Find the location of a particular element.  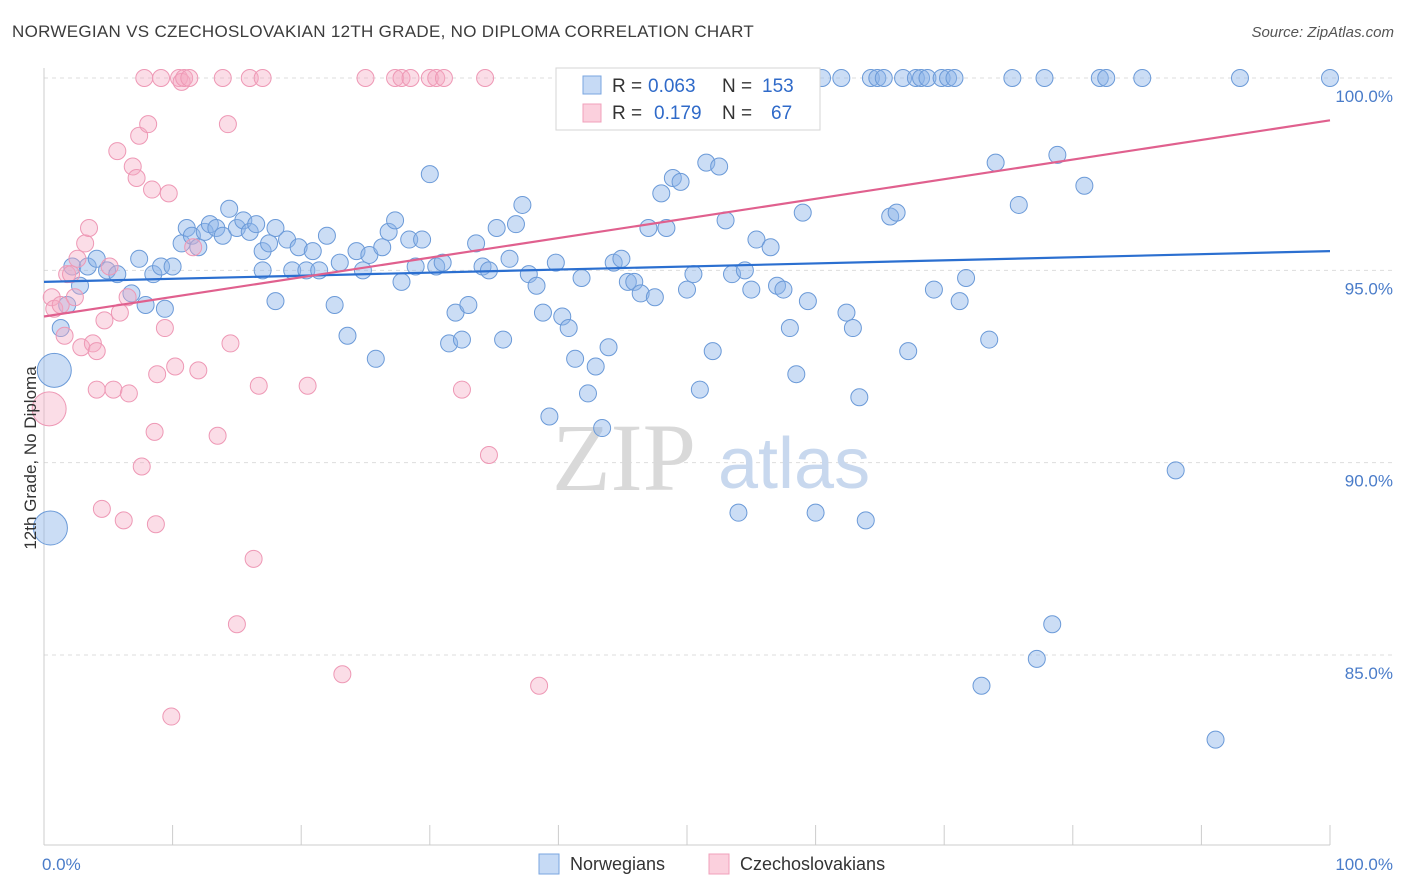

legend-r-label-1: R = is located at coordinates (627, 86).